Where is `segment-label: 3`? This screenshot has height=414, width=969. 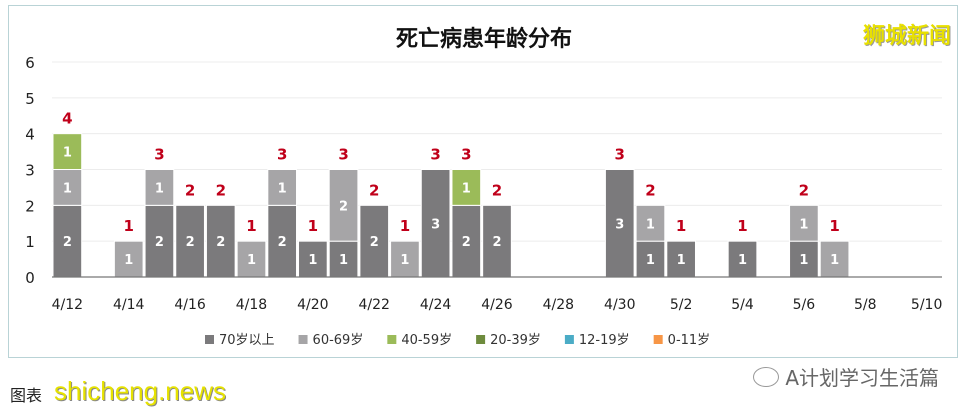
segment-label: 3 is located at coordinates (619, 224).